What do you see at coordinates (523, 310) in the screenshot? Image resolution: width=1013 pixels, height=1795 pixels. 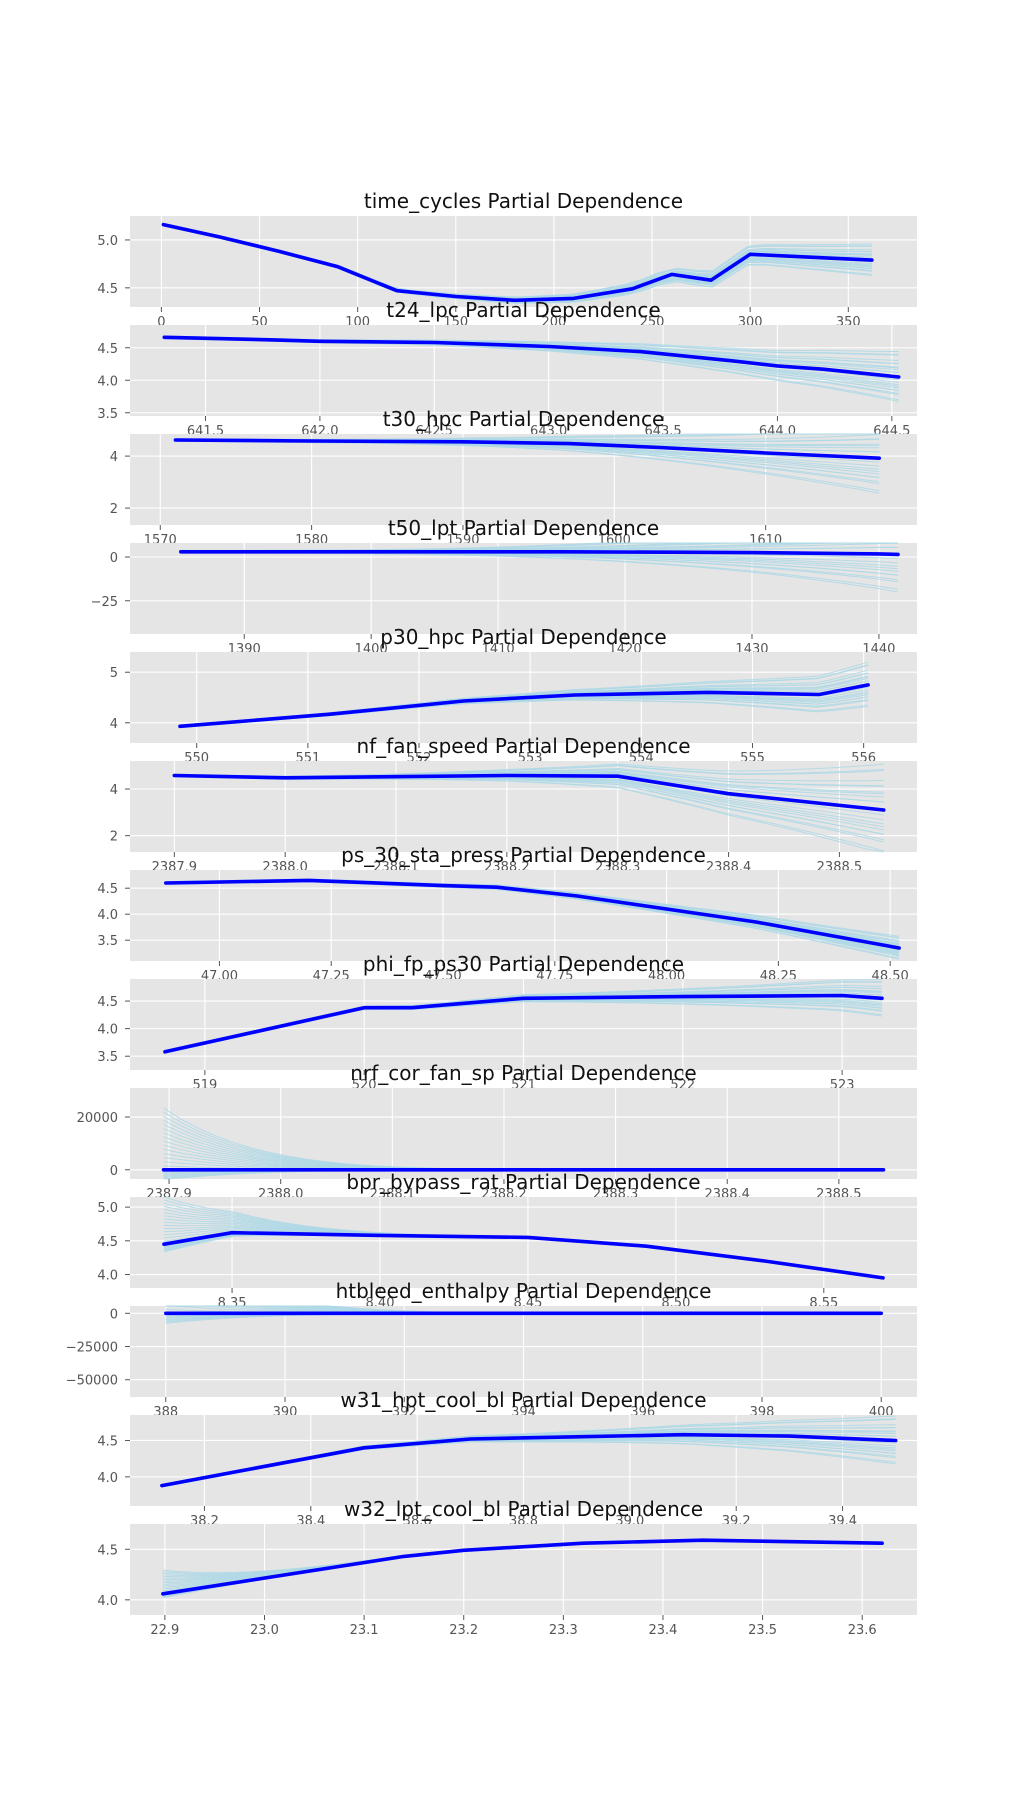 I see `subplot-title: t24_lpc Partial Dependence` at bounding box center [523, 310].